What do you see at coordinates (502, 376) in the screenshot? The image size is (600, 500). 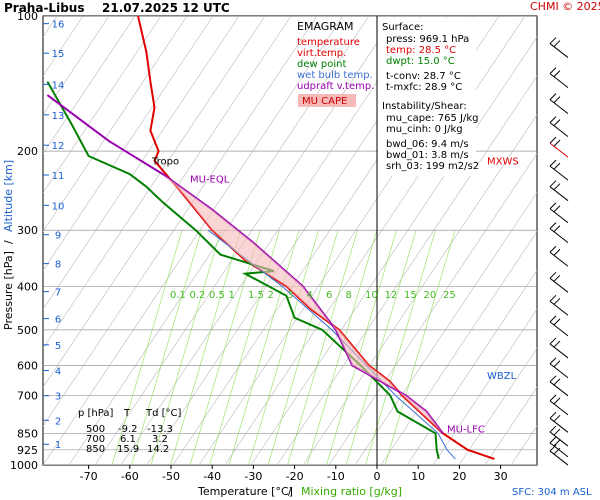 I see `annotation-wbzl: WBZL` at bounding box center [502, 376].